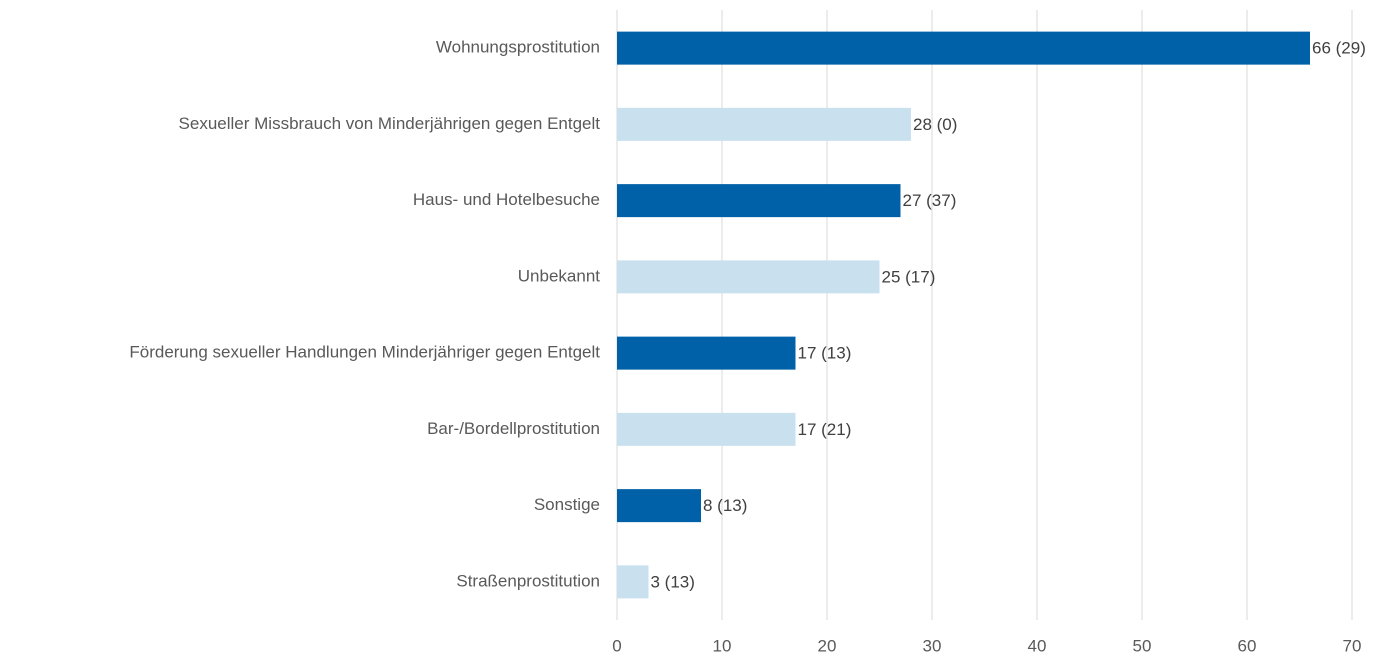  I want to click on value-label: 17 (13), so click(825, 353).